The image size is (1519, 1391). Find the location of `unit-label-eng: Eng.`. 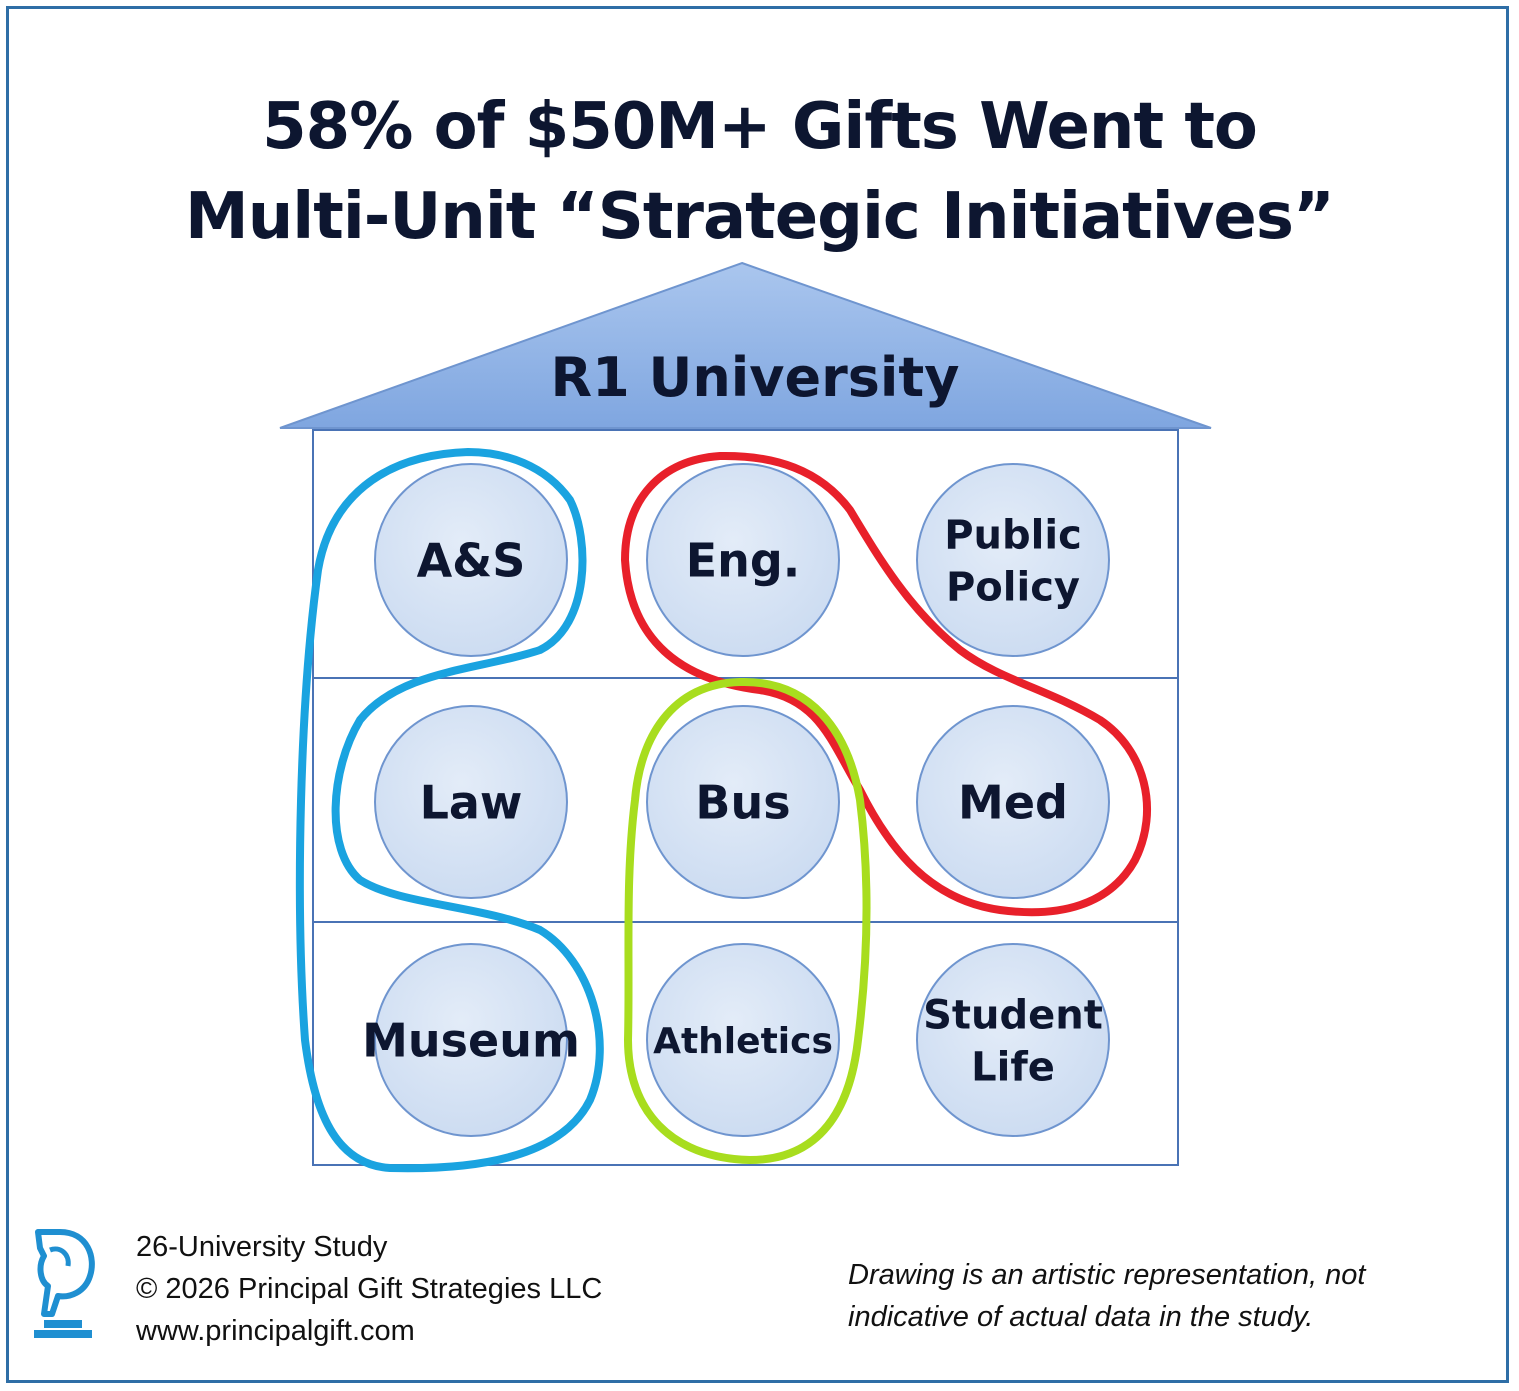

unit-label-eng: Eng. is located at coordinates (743, 561).